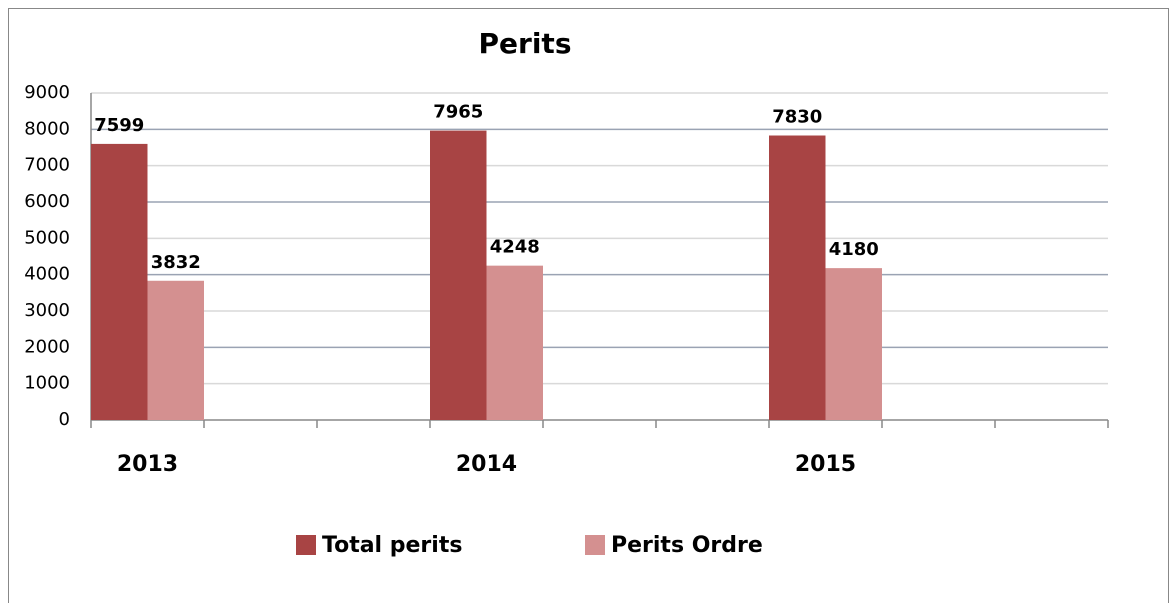  What do you see at coordinates (486, 464) in the screenshot?
I see `x-tick-label: 2014` at bounding box center [486, 464].